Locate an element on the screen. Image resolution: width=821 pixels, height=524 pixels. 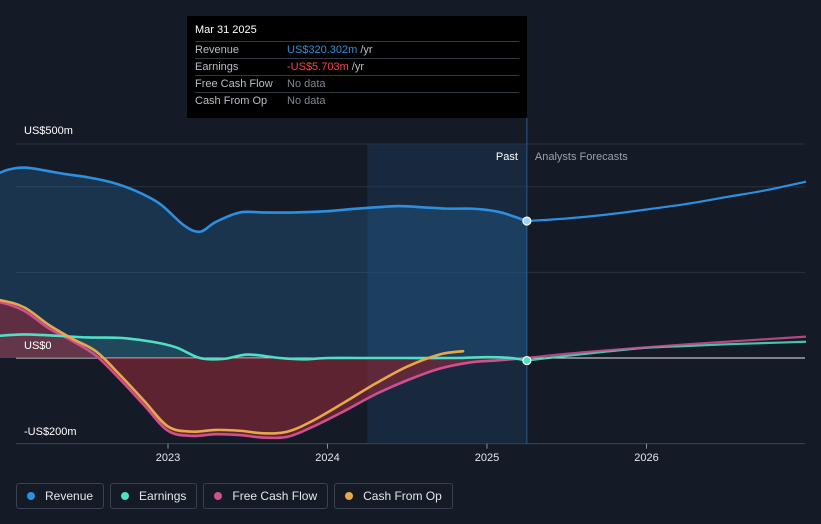
earnings-area is located at coordinates (263, 347).